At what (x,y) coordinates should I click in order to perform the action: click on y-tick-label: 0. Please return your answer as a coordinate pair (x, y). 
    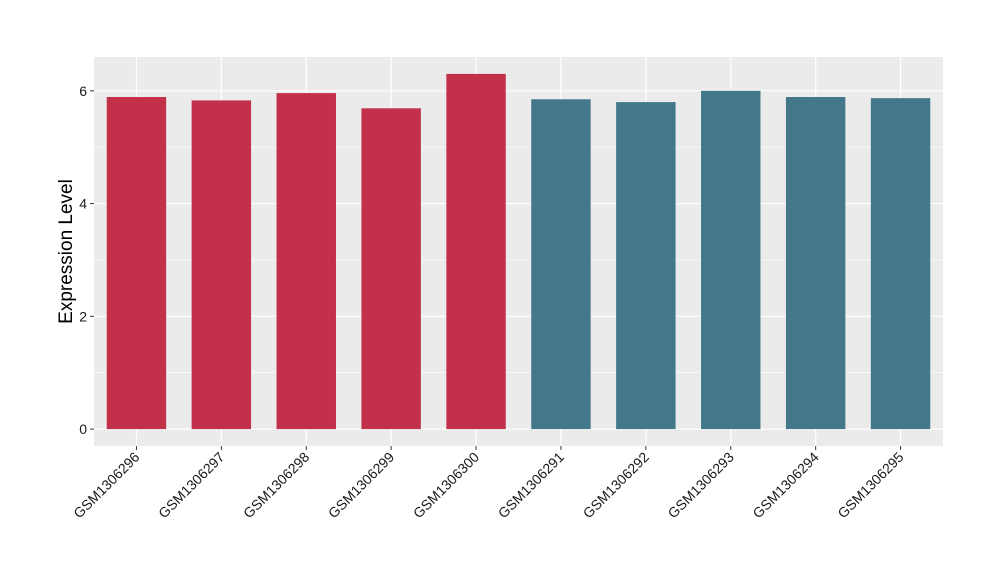
    Looking at the image, I should click on (83, 429).